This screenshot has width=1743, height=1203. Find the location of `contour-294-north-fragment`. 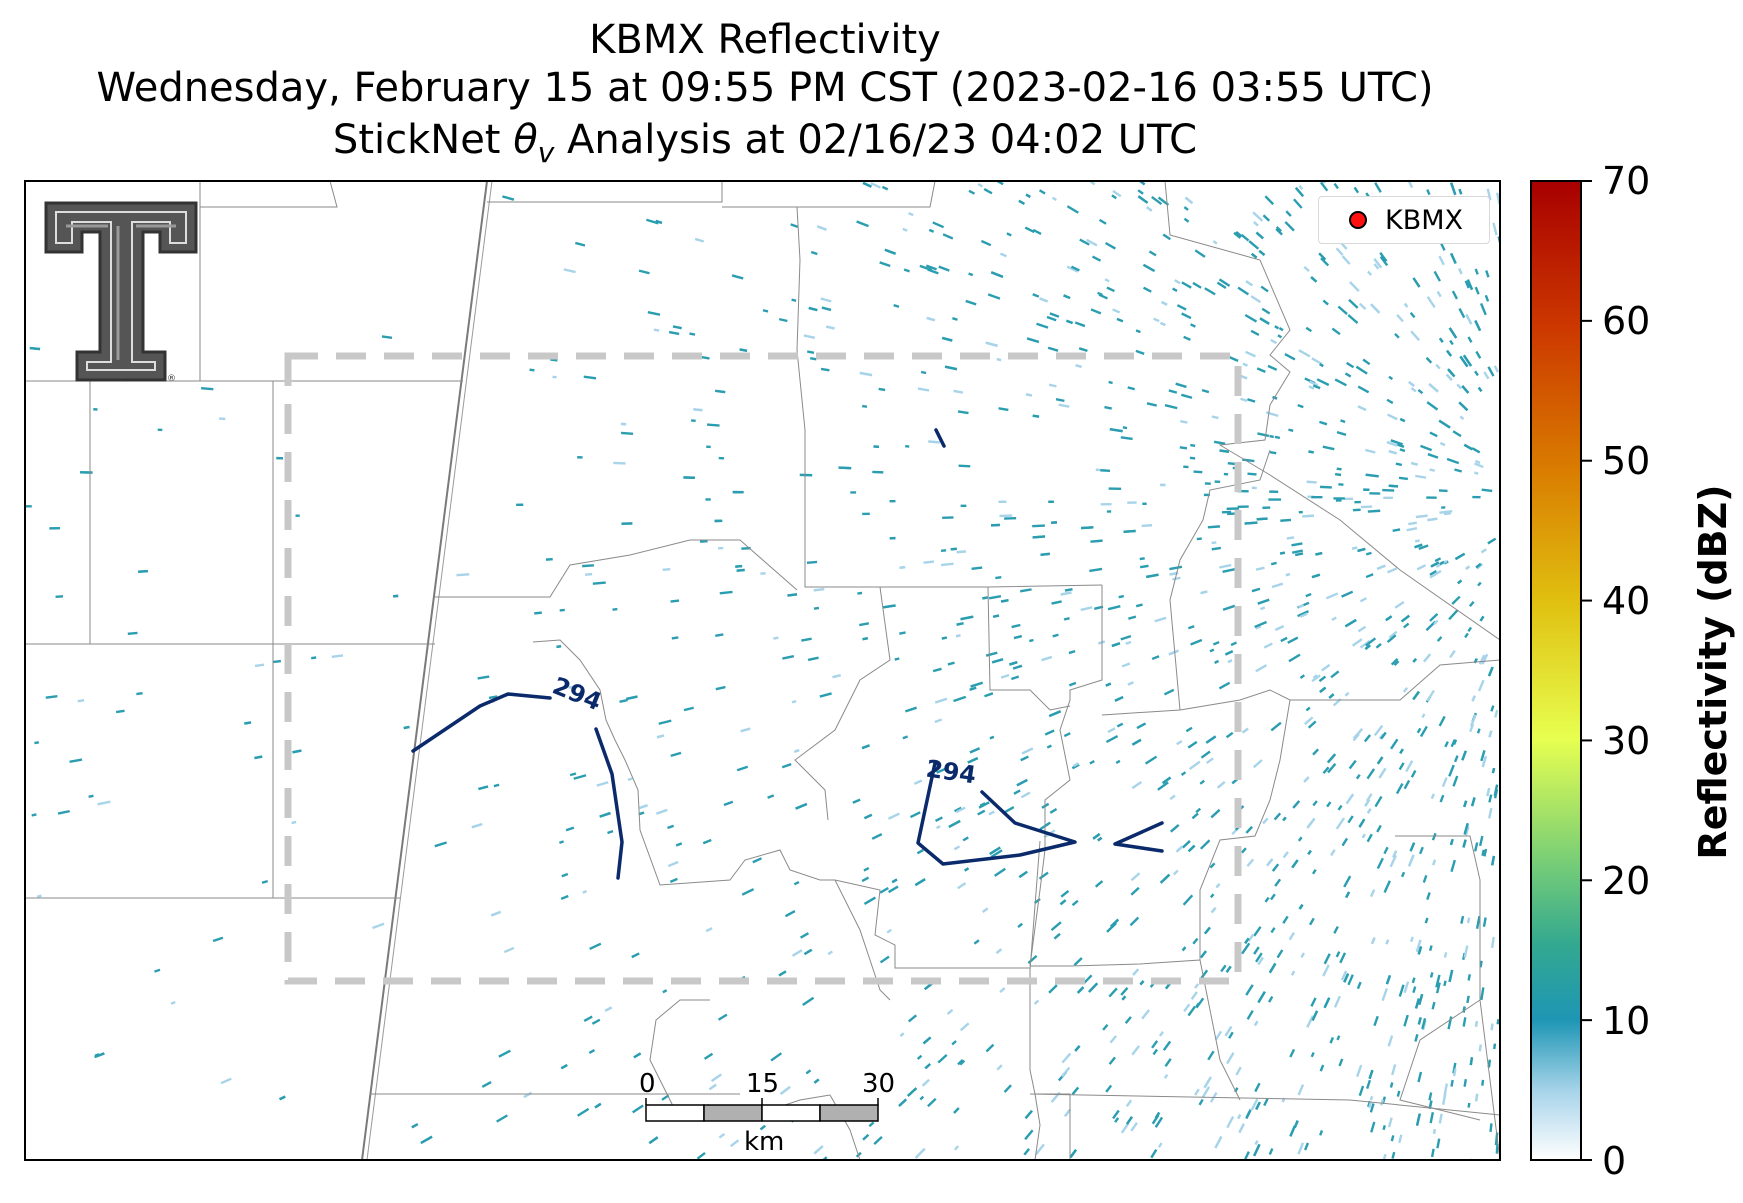

contour-294-north-fragment is located at coordinates (940, 438).